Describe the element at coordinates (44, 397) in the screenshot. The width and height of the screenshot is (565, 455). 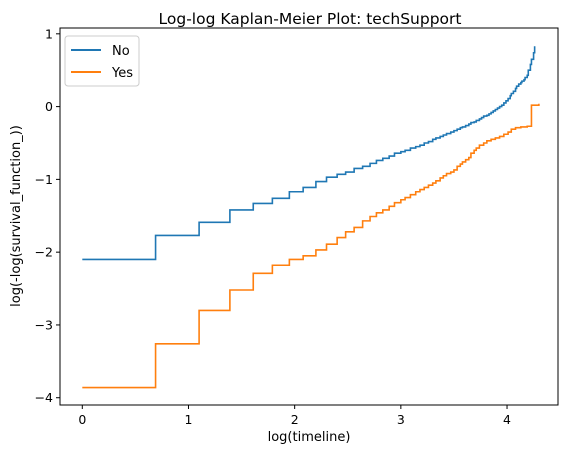
I see `y-tick-label: −4` at that location.